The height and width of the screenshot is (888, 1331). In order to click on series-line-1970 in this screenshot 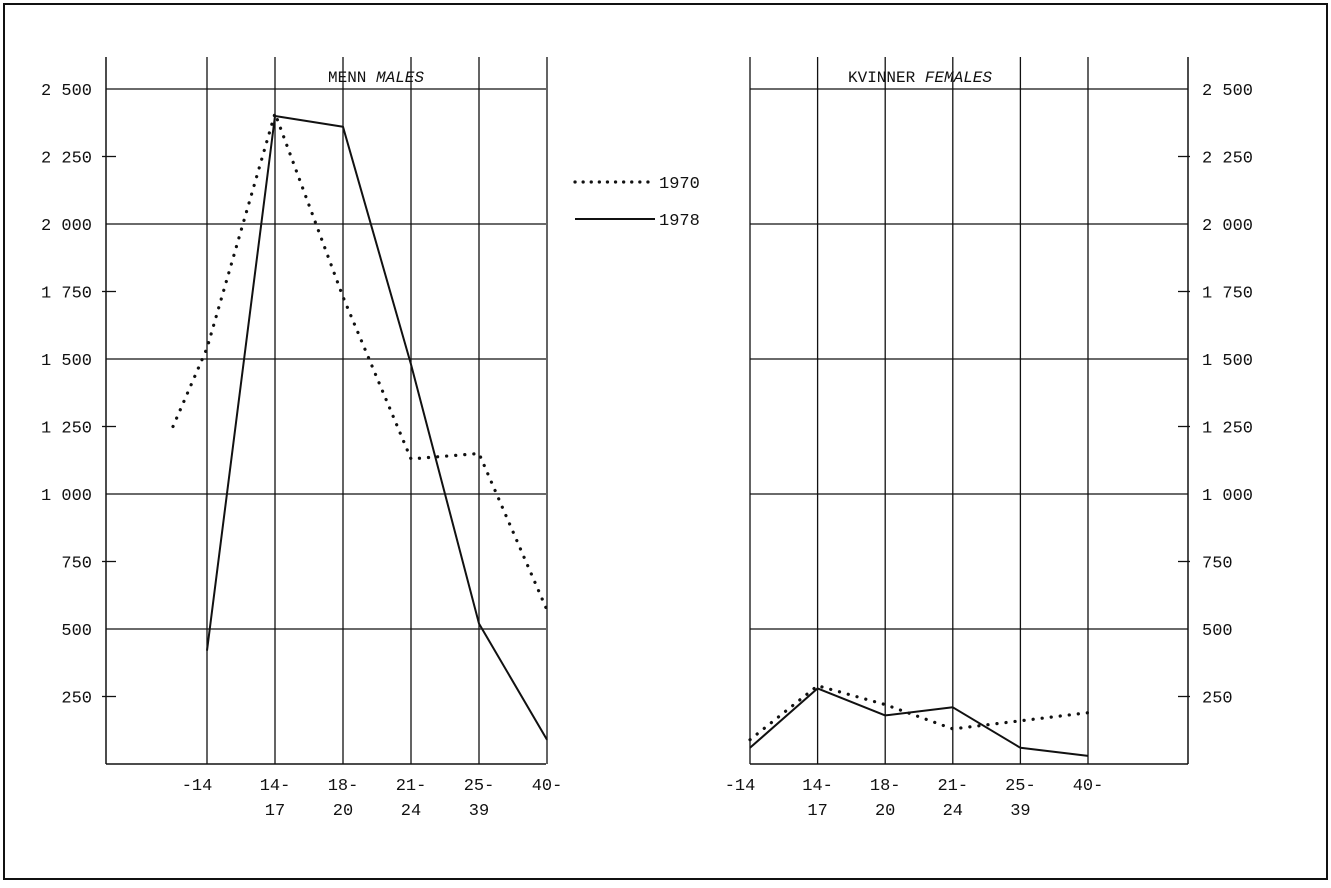, I will do `click(919, 712)`.